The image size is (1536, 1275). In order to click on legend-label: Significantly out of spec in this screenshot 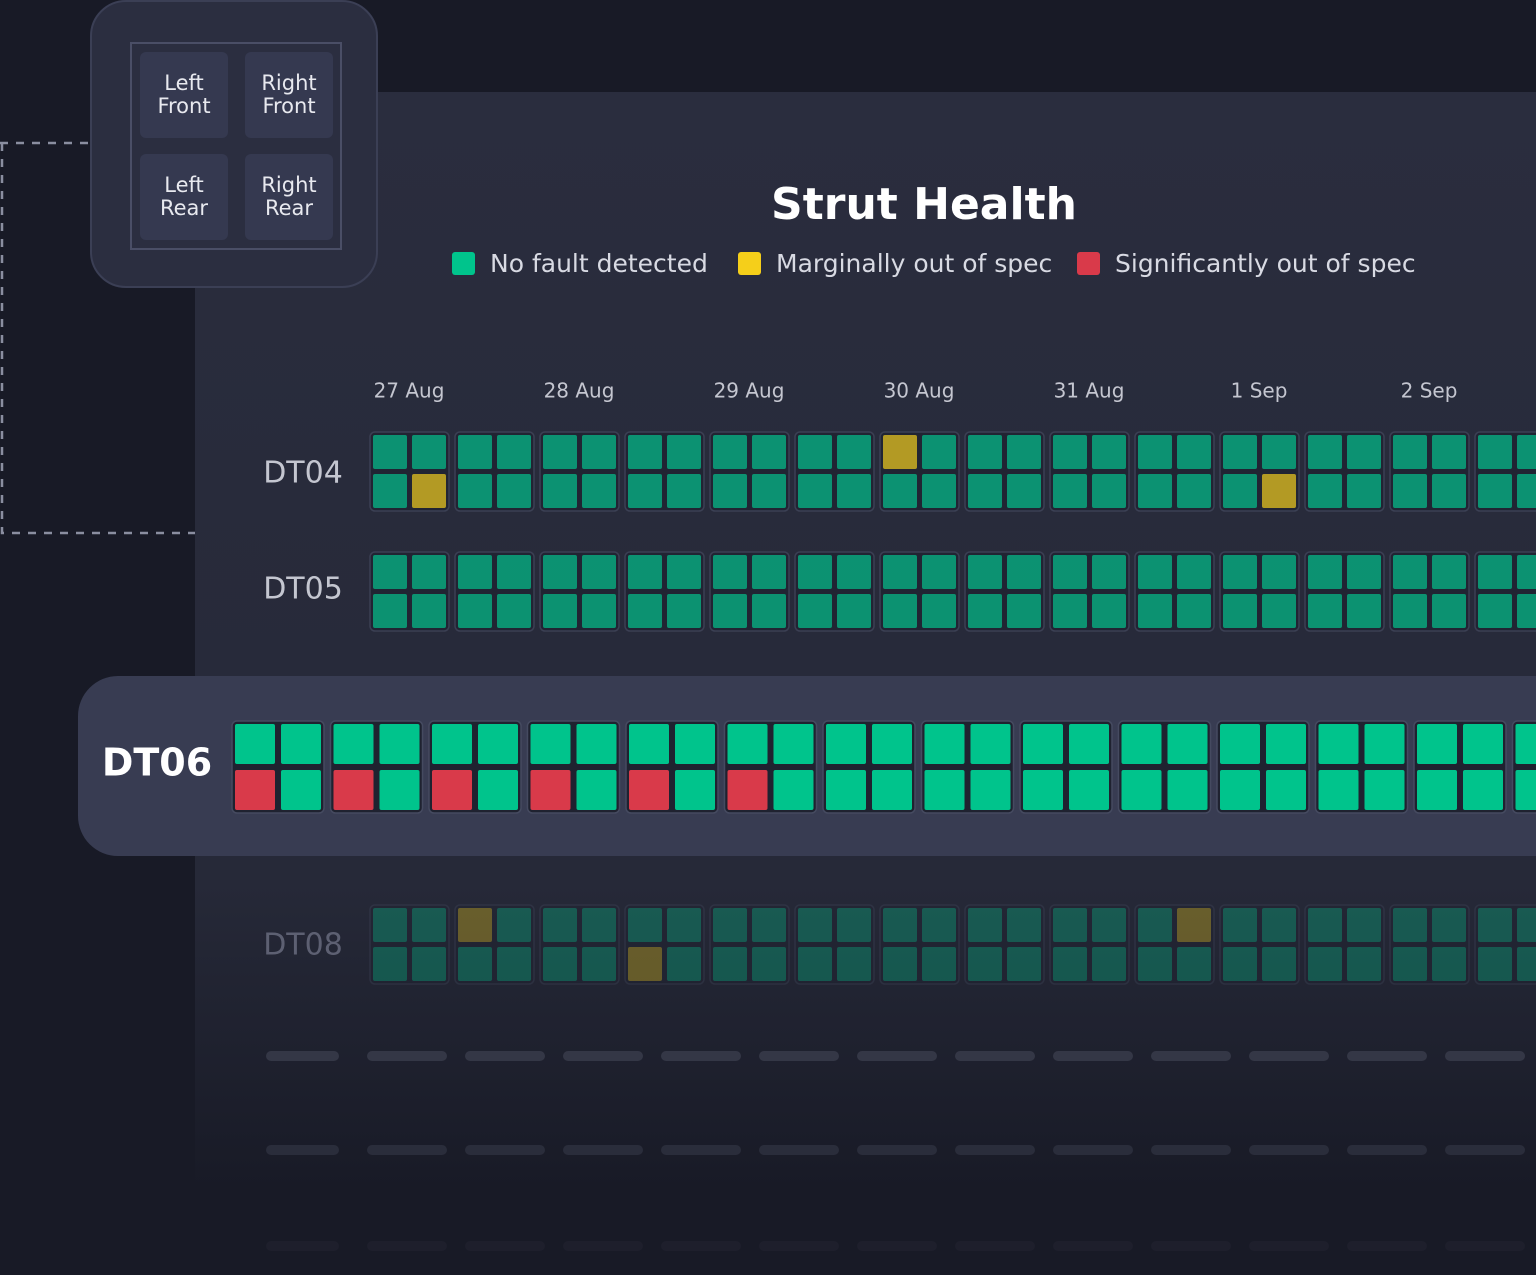, I will do `click(1265, 263)`.